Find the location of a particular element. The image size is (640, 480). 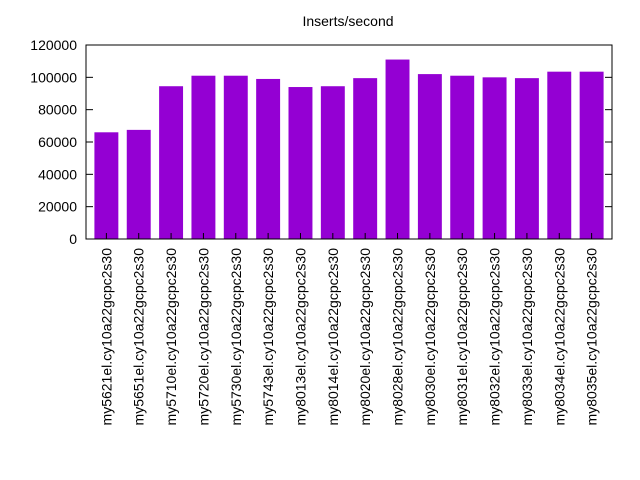

x-tick-label: my8032el.cy10a22gcpc2s30 is located at coordinates (495, 337).